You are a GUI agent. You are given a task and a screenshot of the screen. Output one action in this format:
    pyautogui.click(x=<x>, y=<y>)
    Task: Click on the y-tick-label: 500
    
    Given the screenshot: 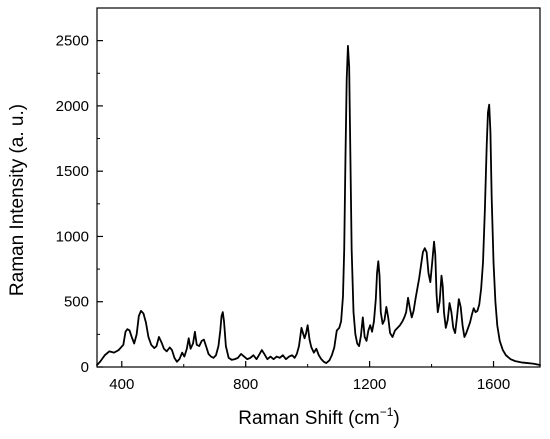 What is the action you would take?
    pyautogui.click(x=76, y=302)
    